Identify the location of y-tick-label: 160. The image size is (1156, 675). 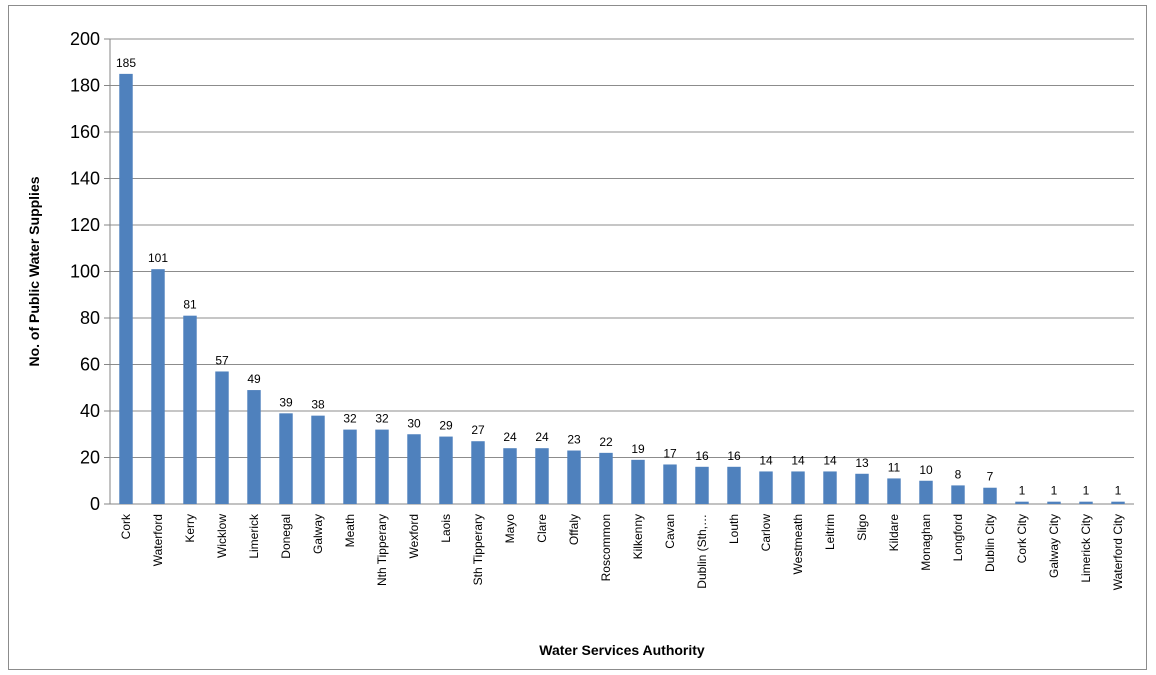
(85, 132).